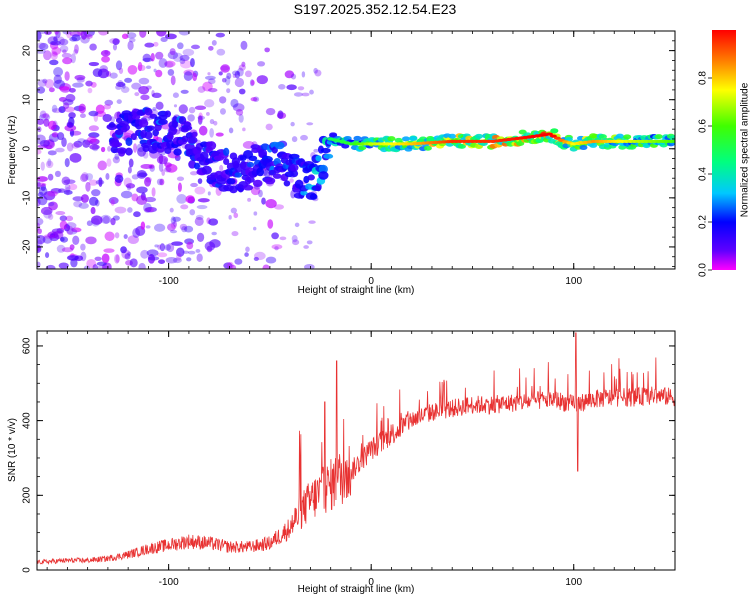 The image size is (750, 605). What do you see at coordinates (745, 149) in the screenshot?
I see `colorbar-label: Normalized spectral amplitude` at bounding box center [745, 149].